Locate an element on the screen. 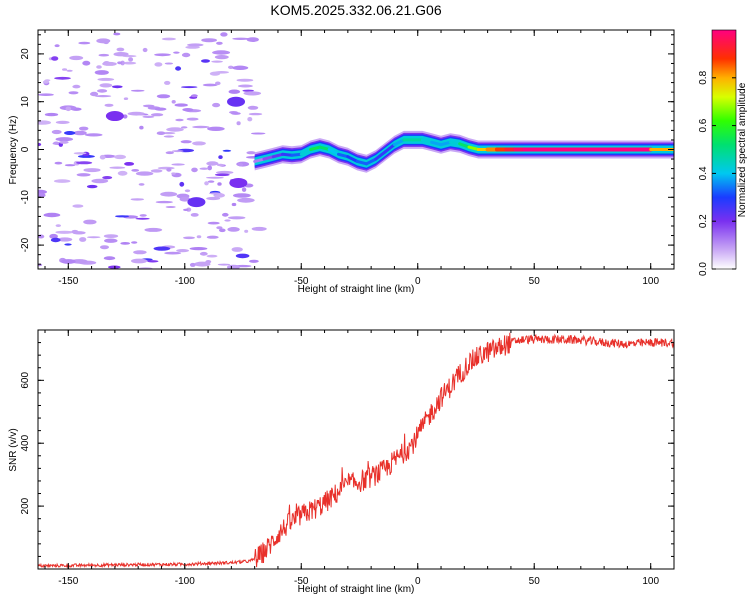  colorbar-label: Normalized spectral amplitude is located at coordinates (742, 149).